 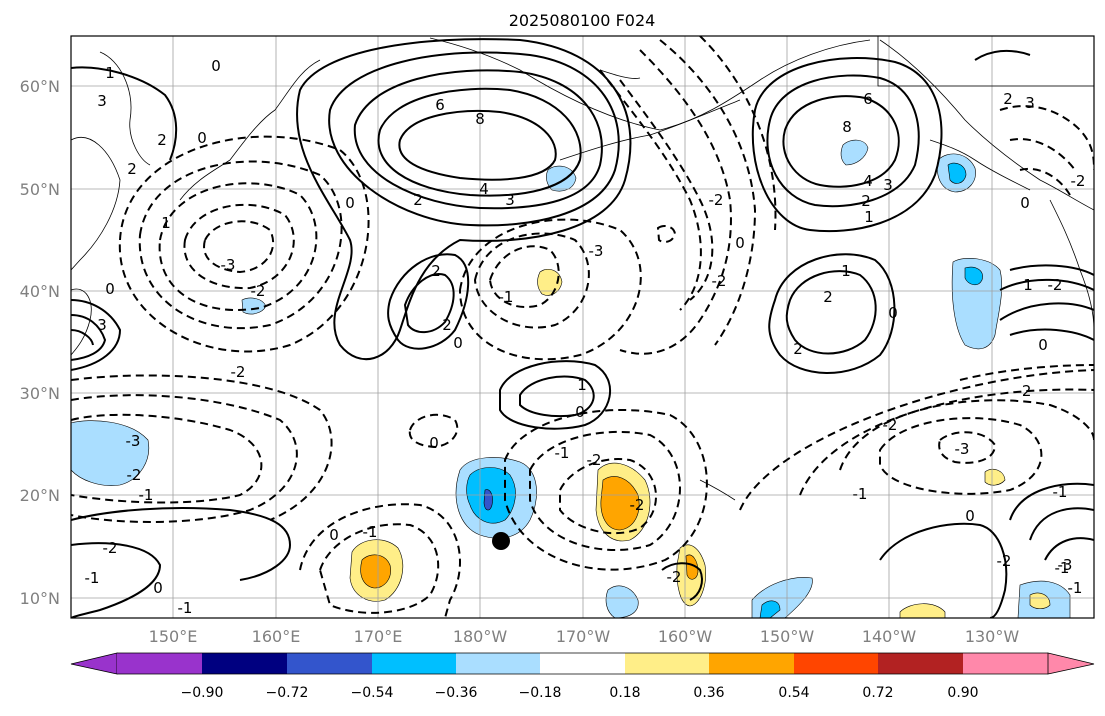 I want to click on colorbar-tick-7: 0.36, so click(x=708, y=693).